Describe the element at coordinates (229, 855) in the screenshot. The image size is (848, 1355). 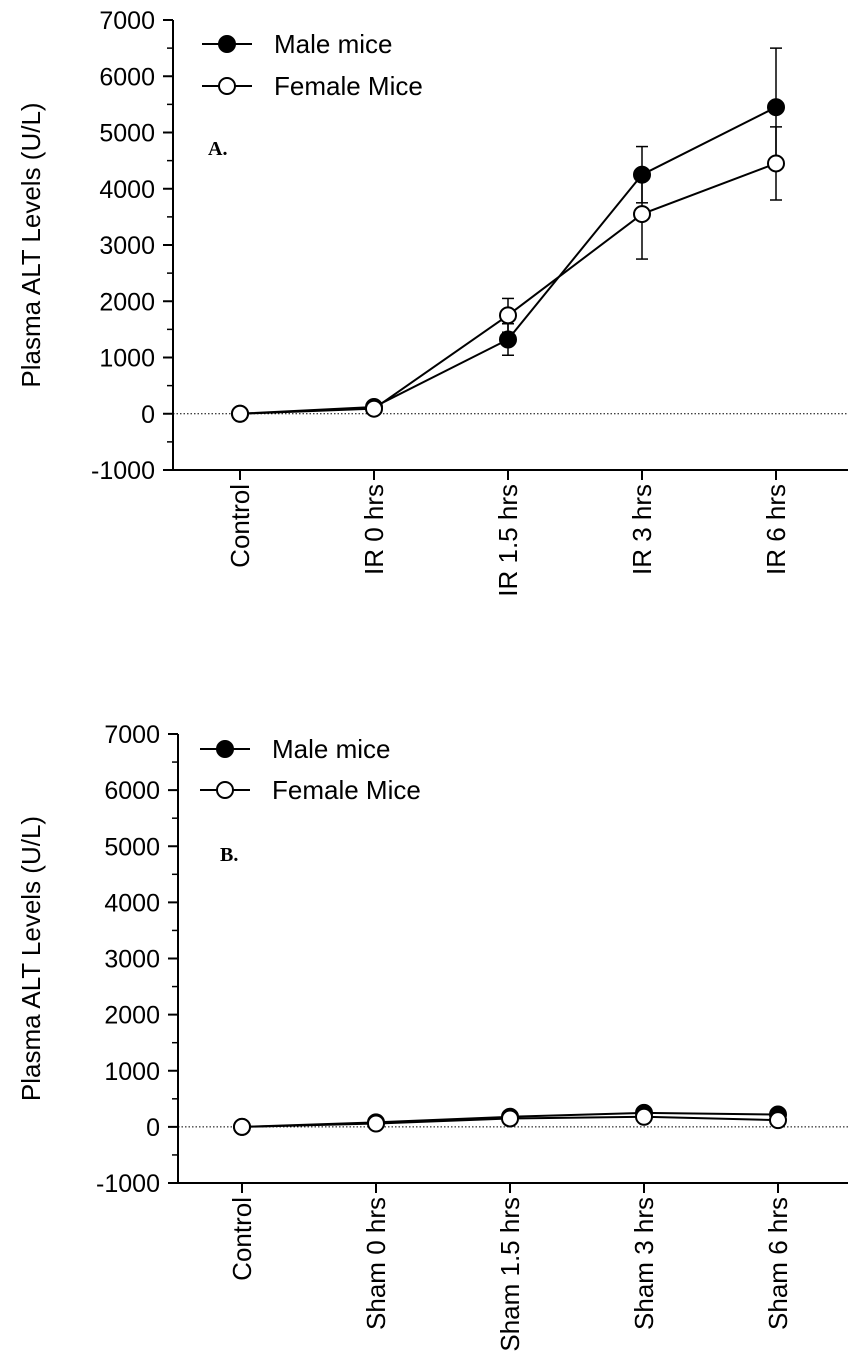
I see `panel-label: B.` at that location.